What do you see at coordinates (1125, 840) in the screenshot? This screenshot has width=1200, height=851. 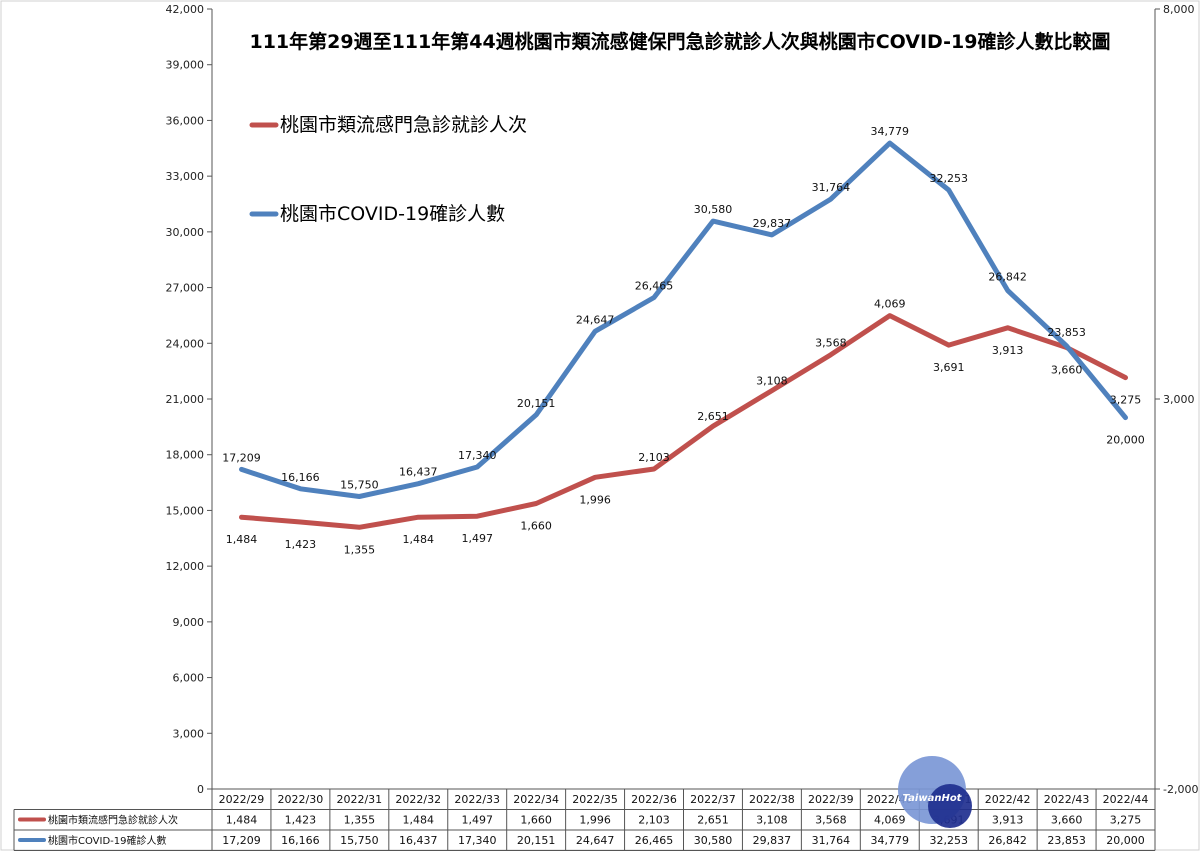 I see `table-cell: 20,000` at bounding box center [1125, 840].